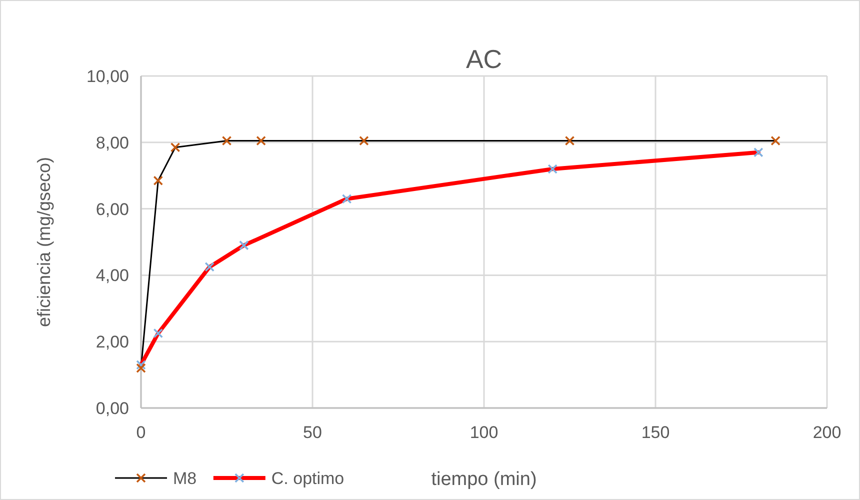  Describe the element at coordinates (107, 76) in the screenshot. I see `y-tick-label: 10,00` at that location.